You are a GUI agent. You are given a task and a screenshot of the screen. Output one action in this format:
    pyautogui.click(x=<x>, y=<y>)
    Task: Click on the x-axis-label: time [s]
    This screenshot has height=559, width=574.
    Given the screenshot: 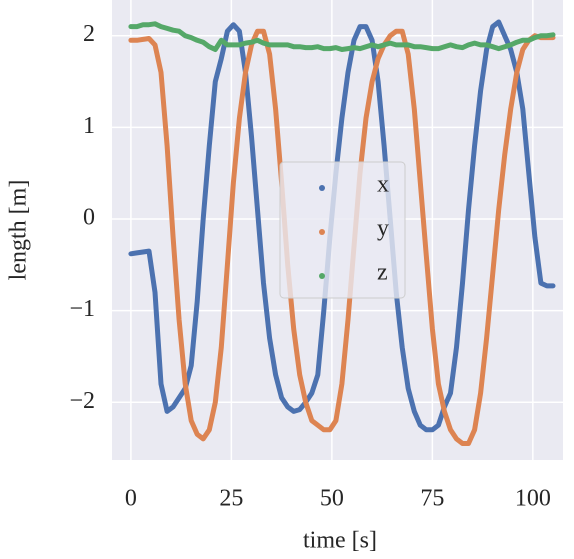 What is the action you would take?
    pyautogui.click(x=340, y=541)
    